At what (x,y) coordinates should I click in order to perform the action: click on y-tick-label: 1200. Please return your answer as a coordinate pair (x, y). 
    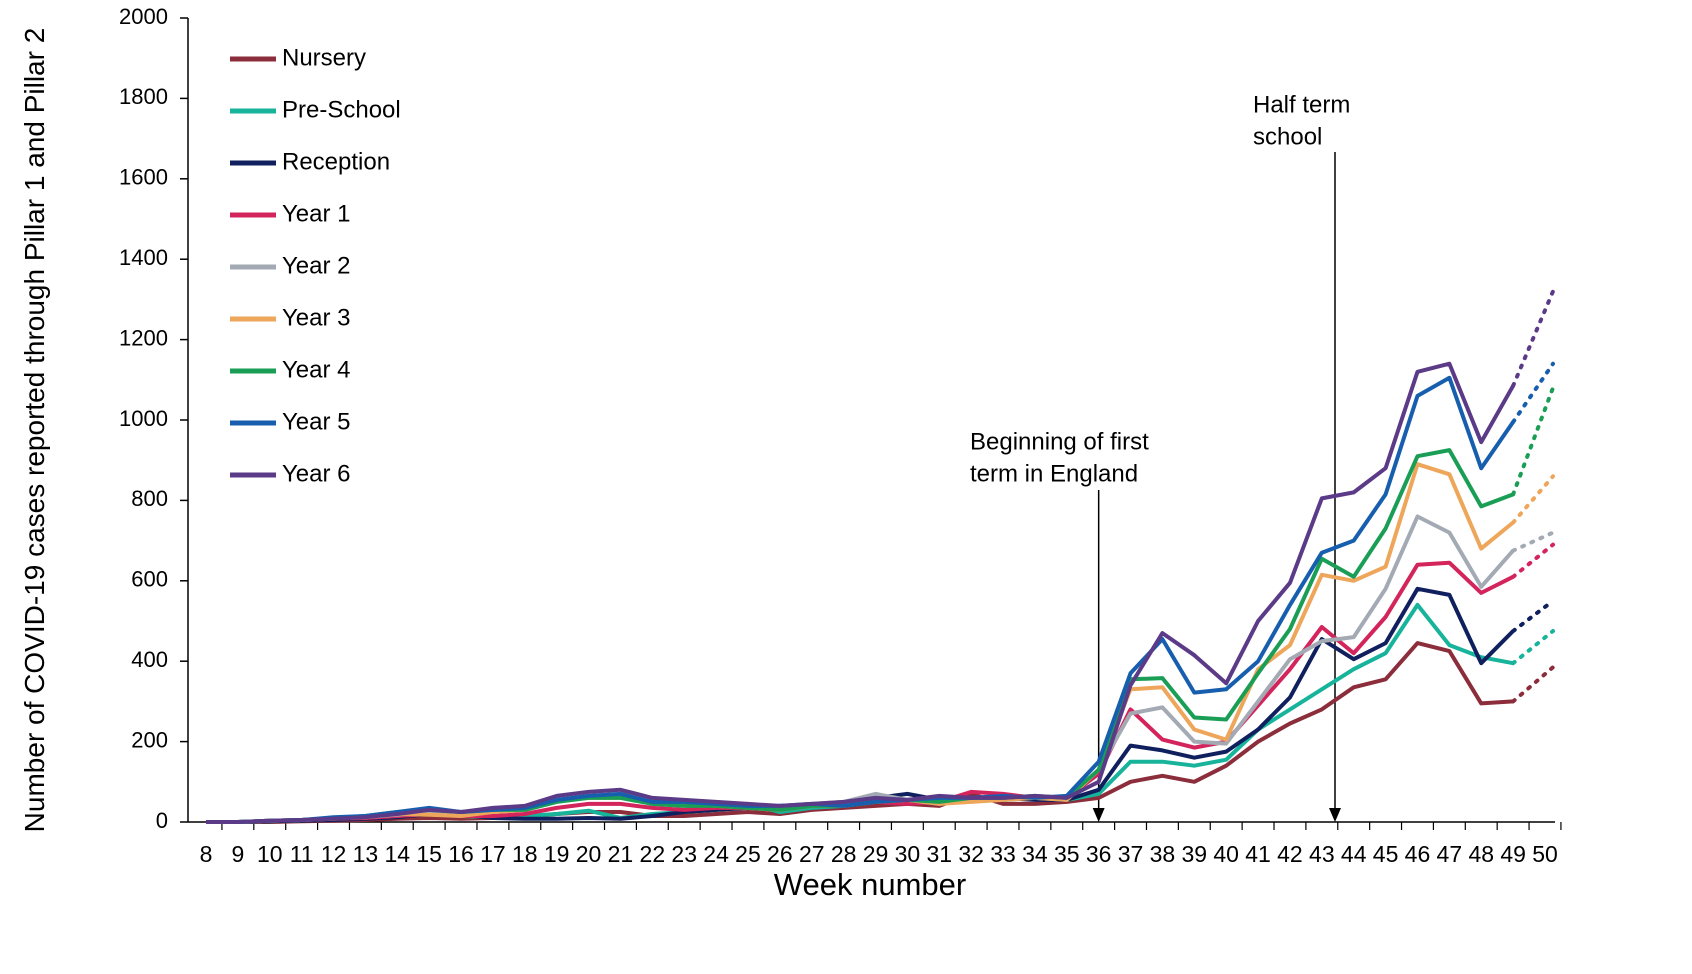
    Looking at the image, I should click on (143, 337).